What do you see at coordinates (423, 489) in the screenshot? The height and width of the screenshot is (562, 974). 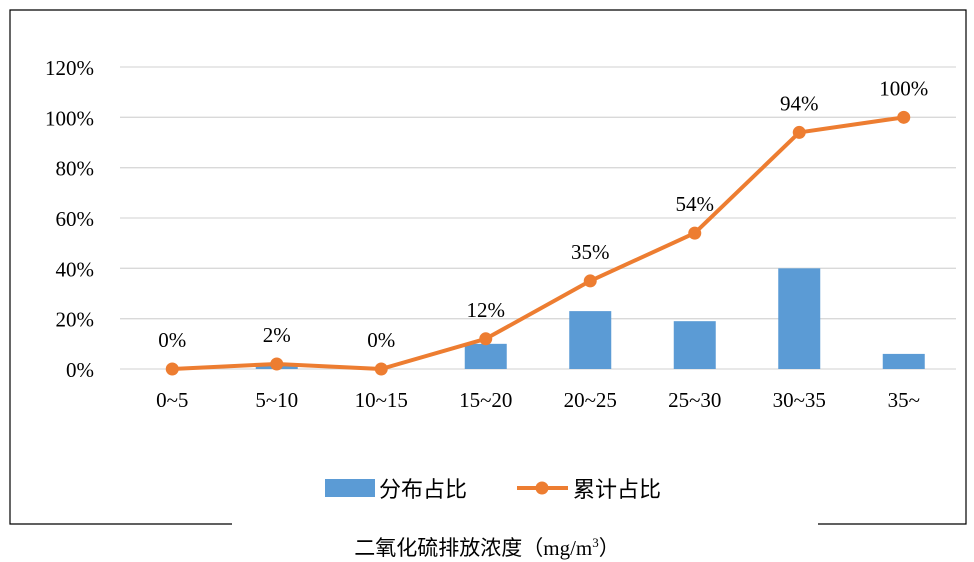 I see `legend-bar-label: 分布占比` at bounding box center [423, 489].